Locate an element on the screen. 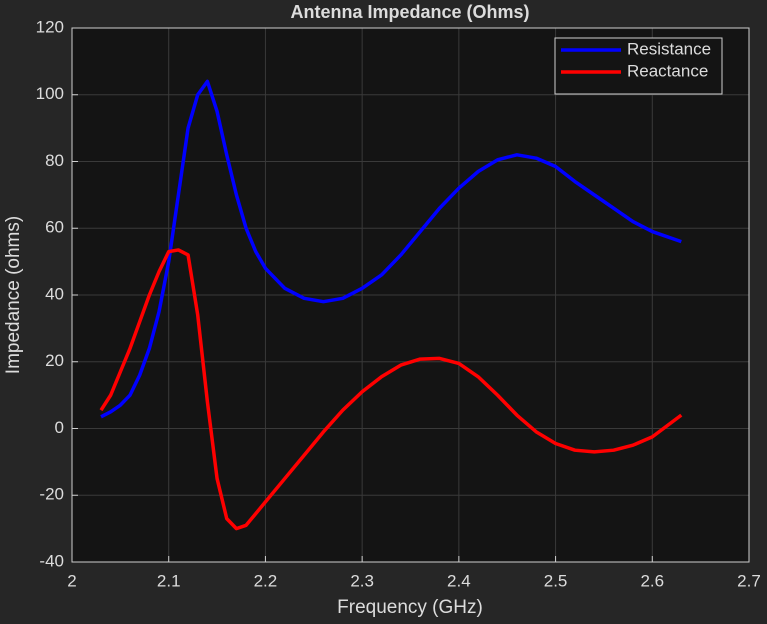 The height and width of the screenshot is (624, 767). legend-box is located at coordinates (638, 66).